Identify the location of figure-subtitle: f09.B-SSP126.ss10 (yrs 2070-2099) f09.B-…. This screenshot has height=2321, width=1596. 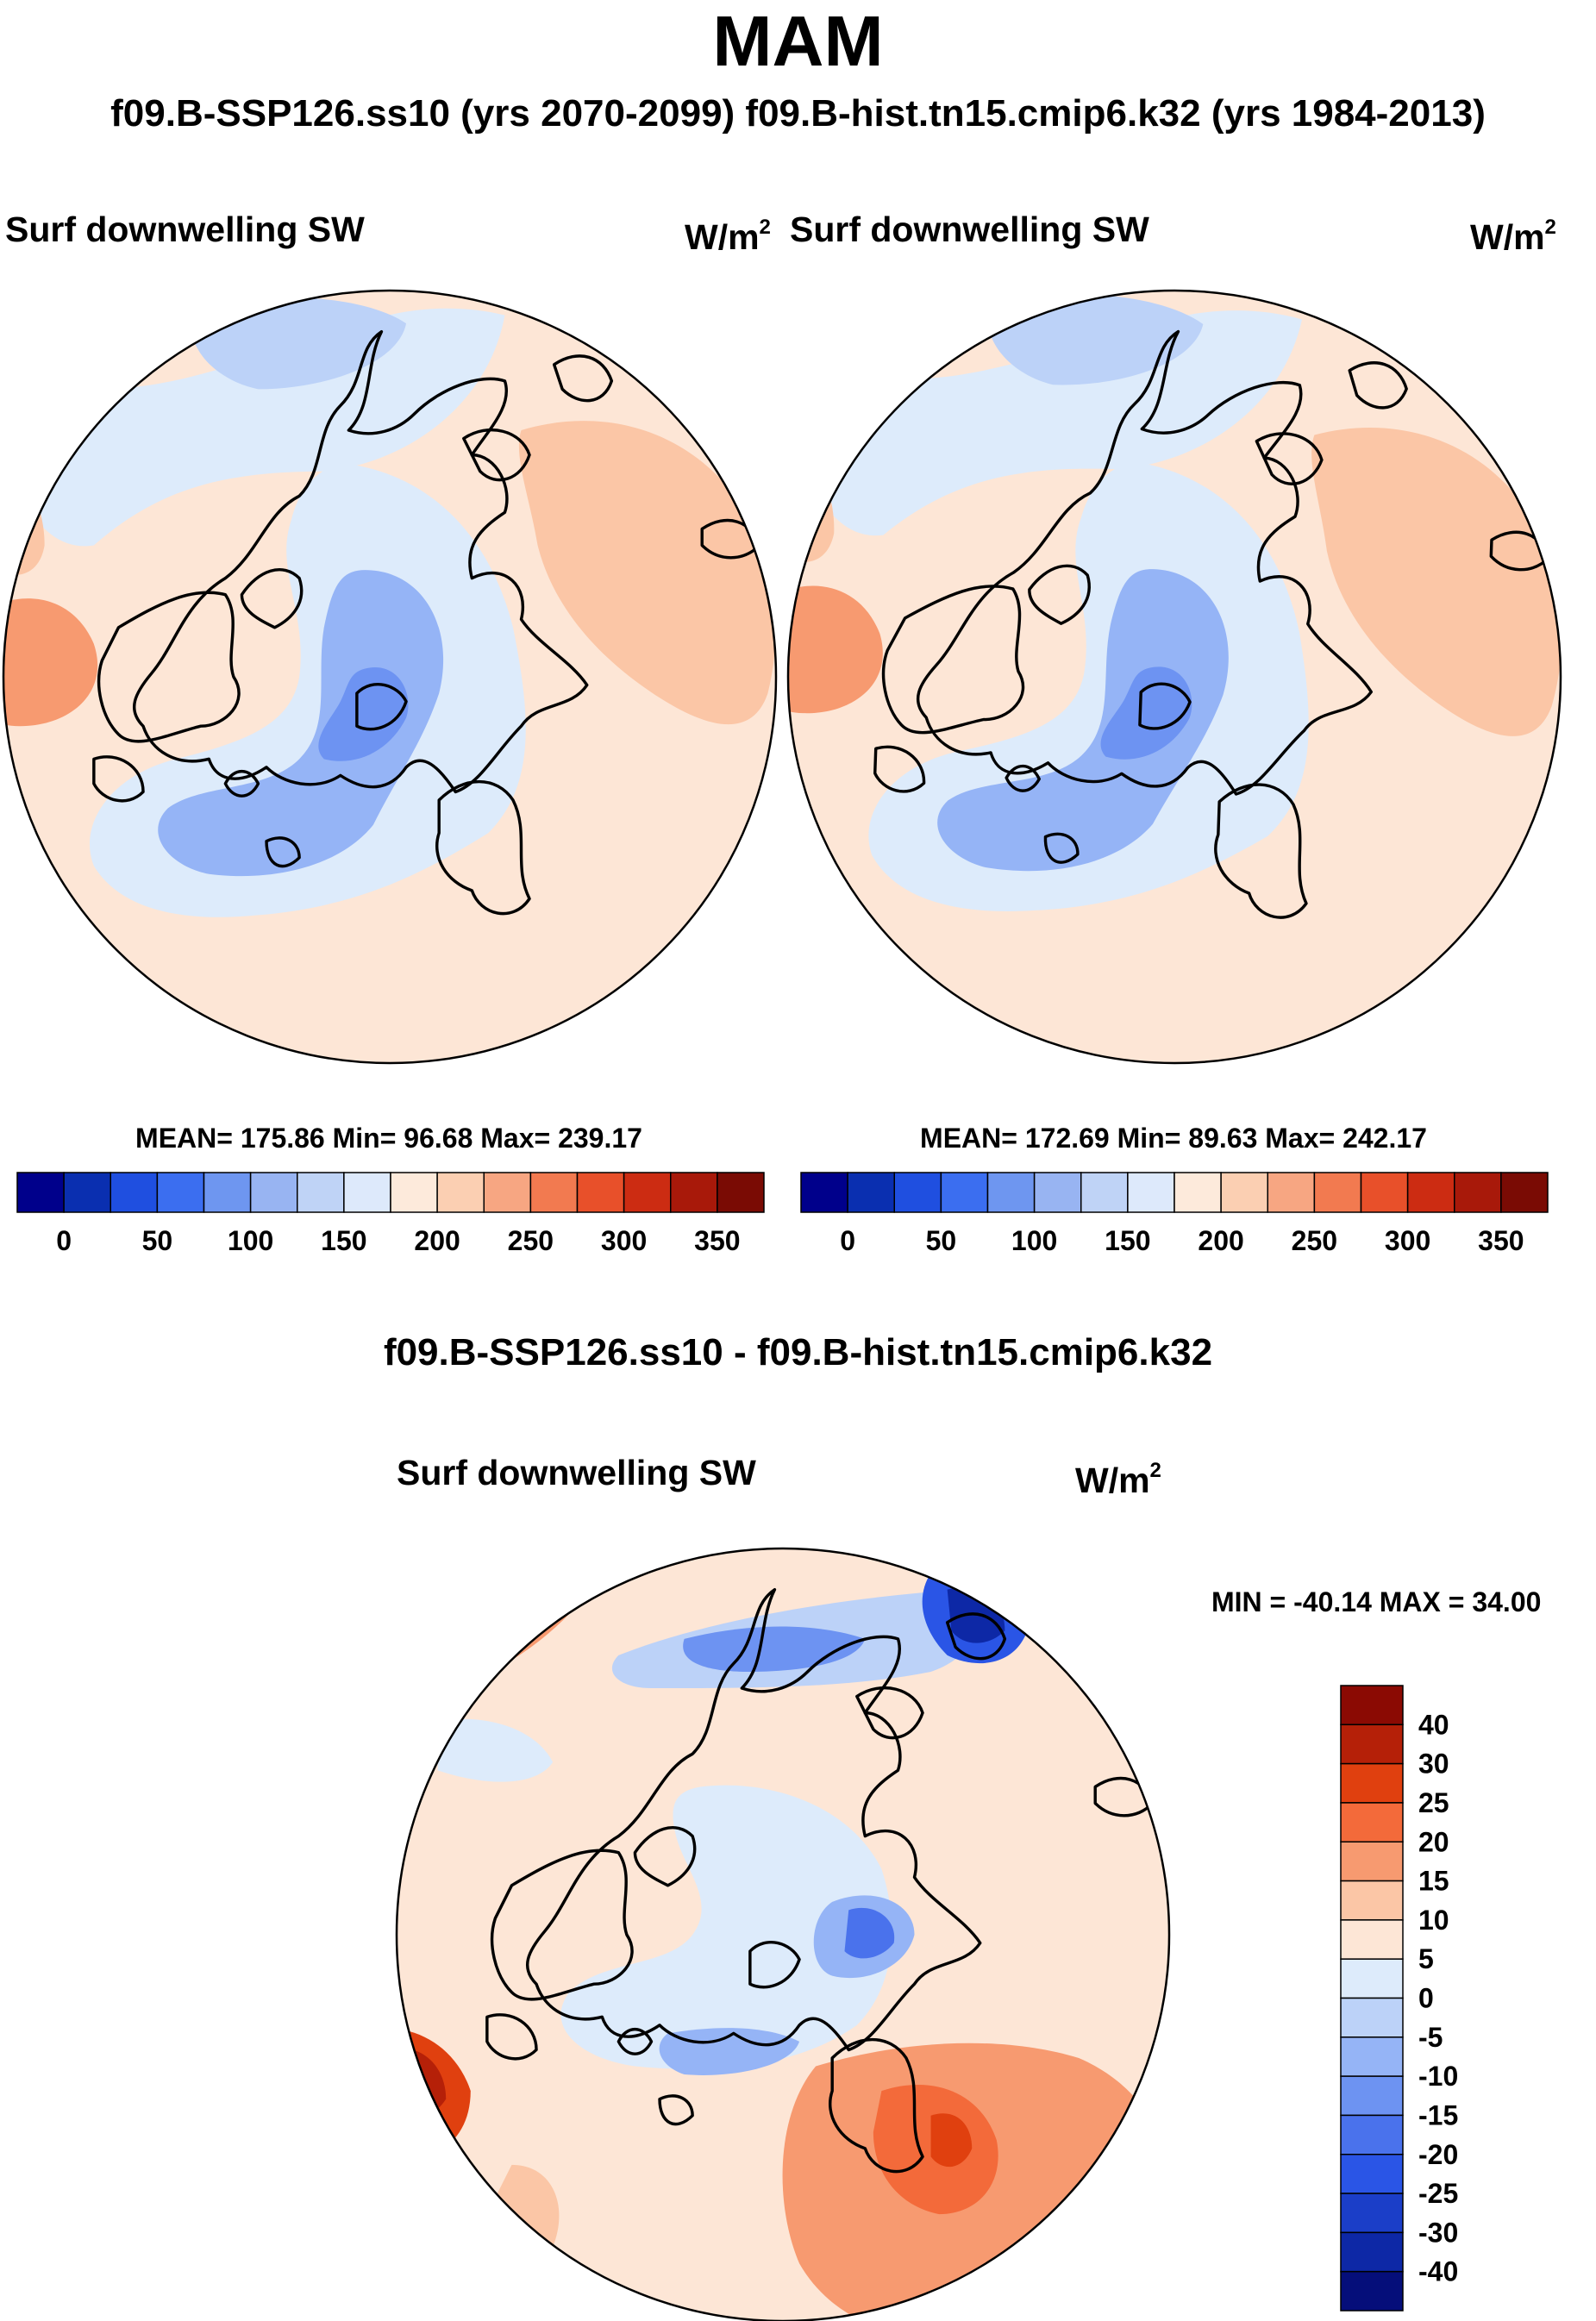
(798, 113).